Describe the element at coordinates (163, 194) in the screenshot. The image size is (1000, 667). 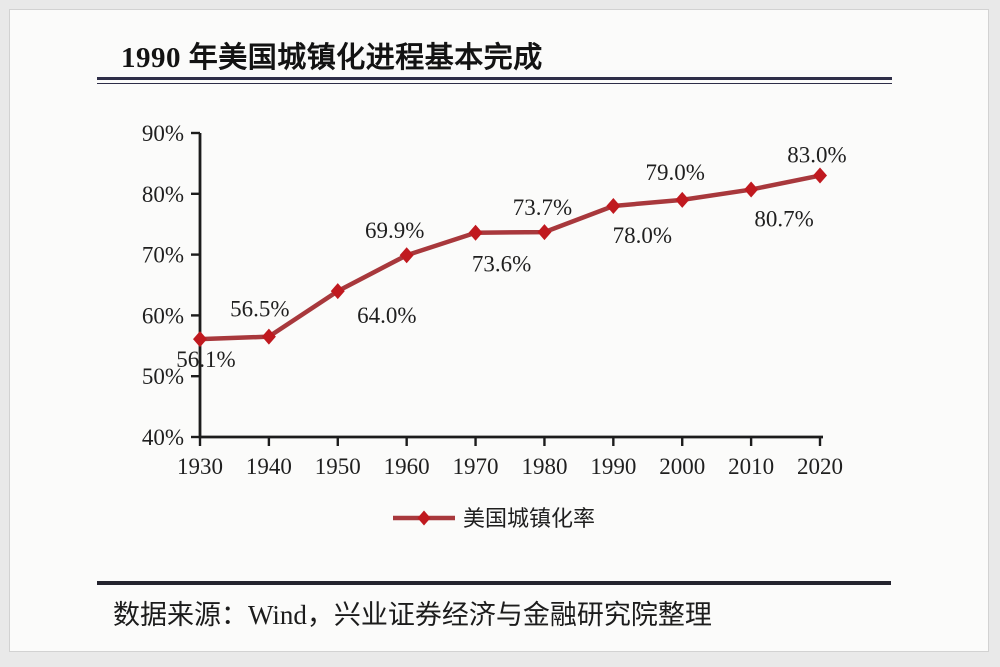
I see `y-tick-label: 80%` at that location.